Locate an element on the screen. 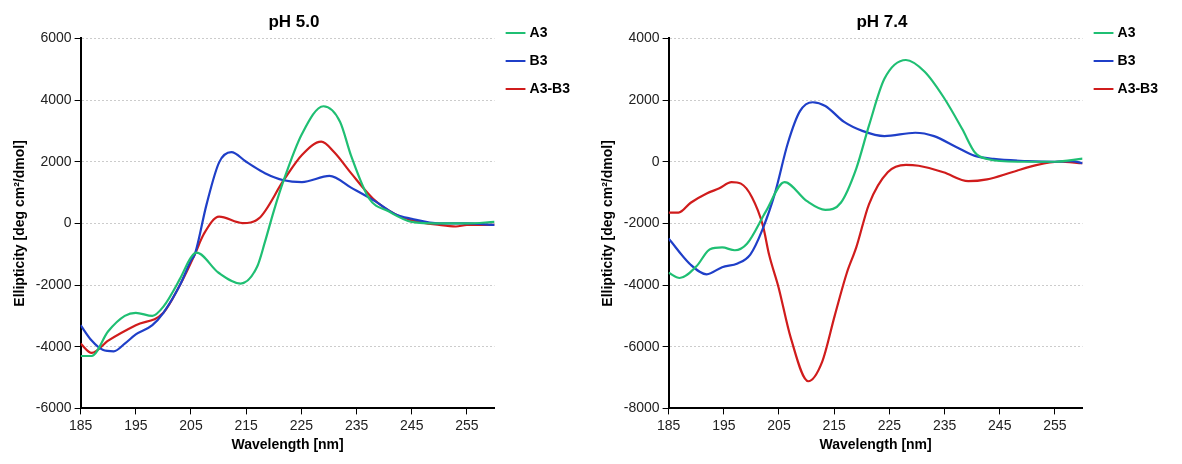 The image size is (1182, 464). chart-title: pH 5.0 is located at coordinates (294, 21).